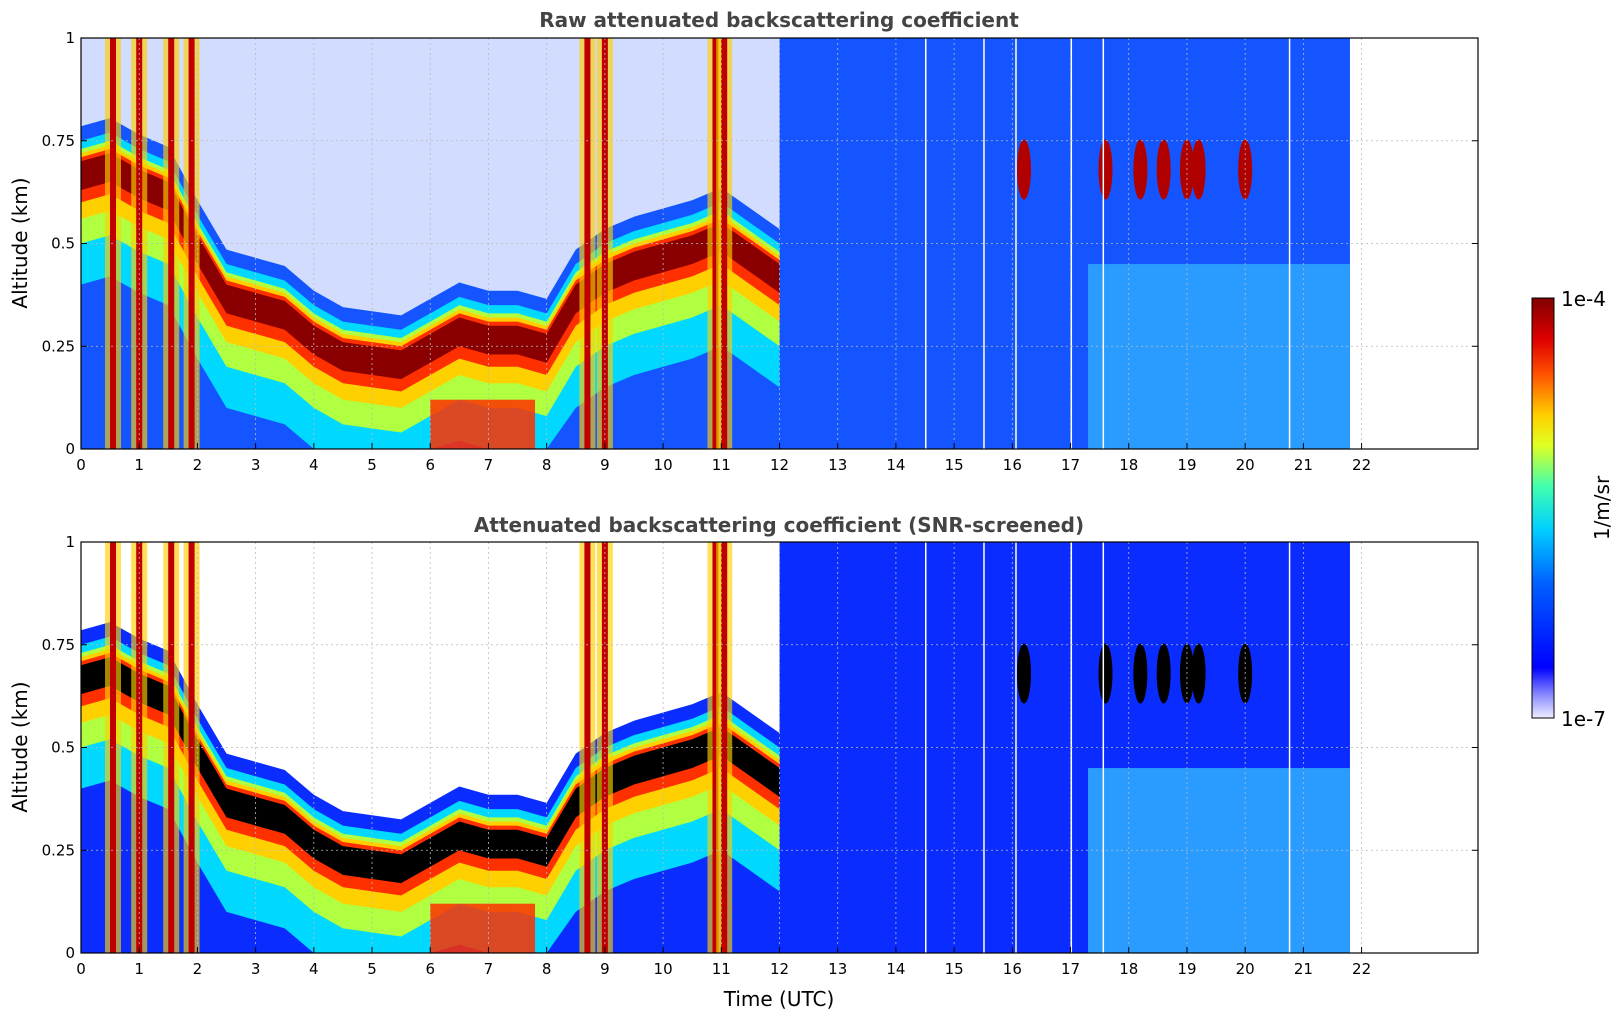  What do you see at coordinates (20, 242) in the screenshot?
I see `ylabel-raw: Altitude (km)` at bounding box center [20, 242].